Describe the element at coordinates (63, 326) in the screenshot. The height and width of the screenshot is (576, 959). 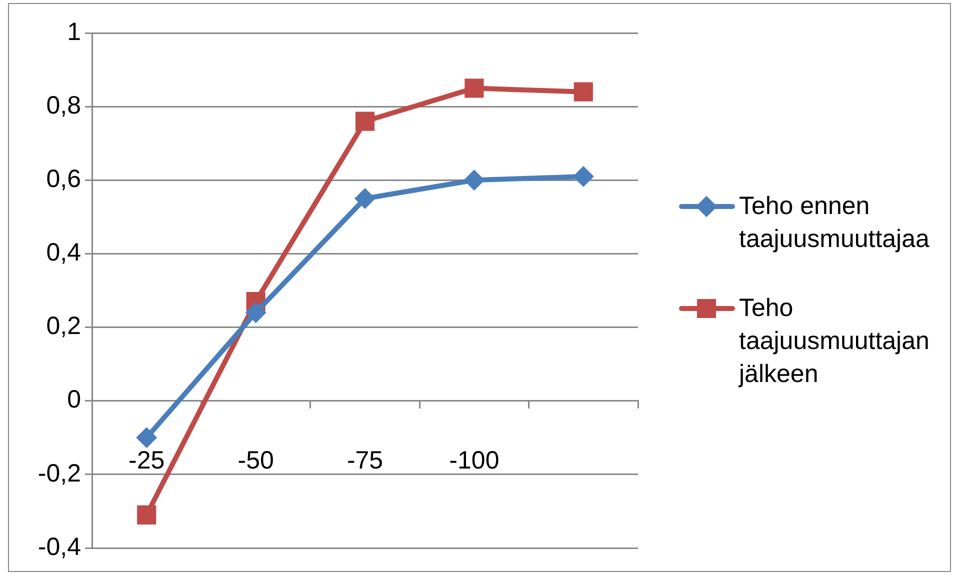
I see `y-tick-label: 0,2` at that location.